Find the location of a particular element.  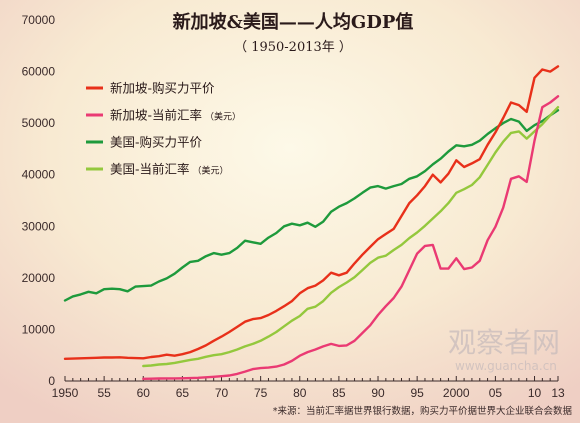

watermark-url: www.guancha.cn is located at coordinates (506, 366).